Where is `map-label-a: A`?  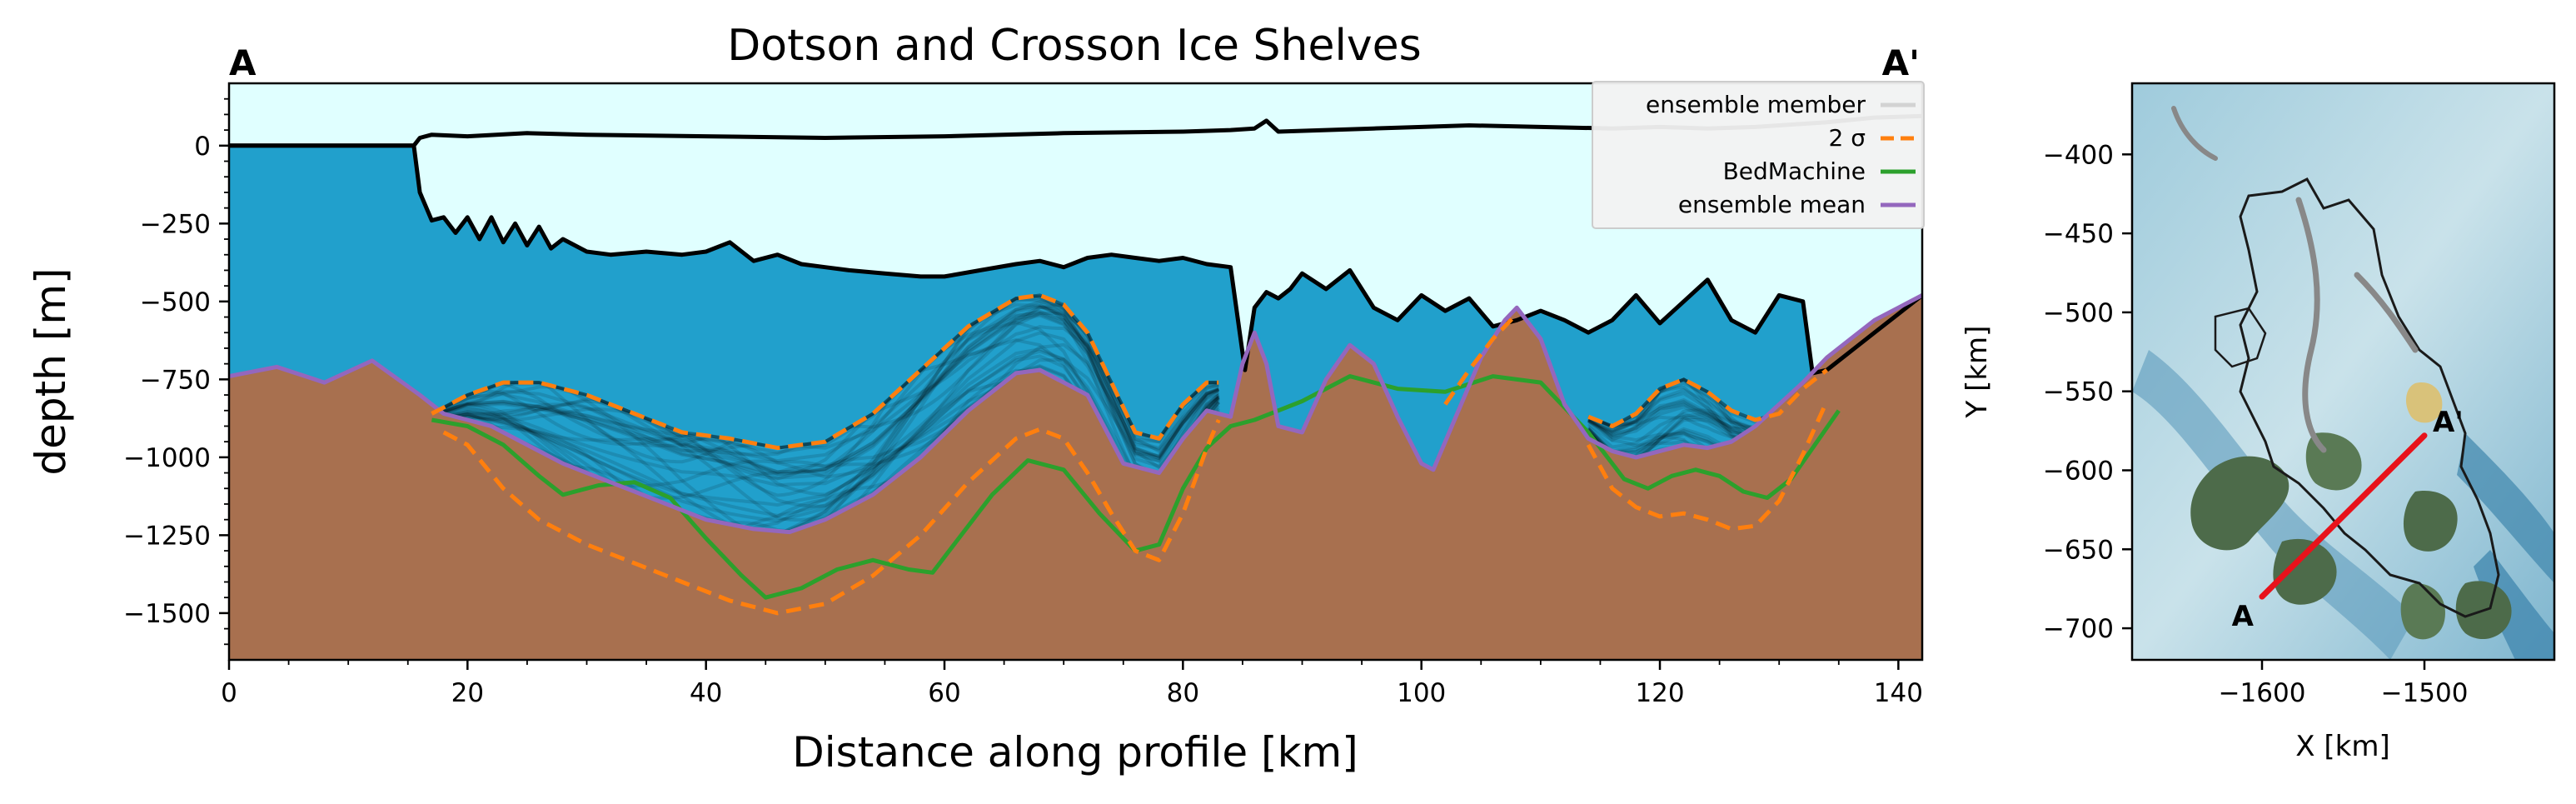 map-label-a: A is located at coordinates (2243, 616).